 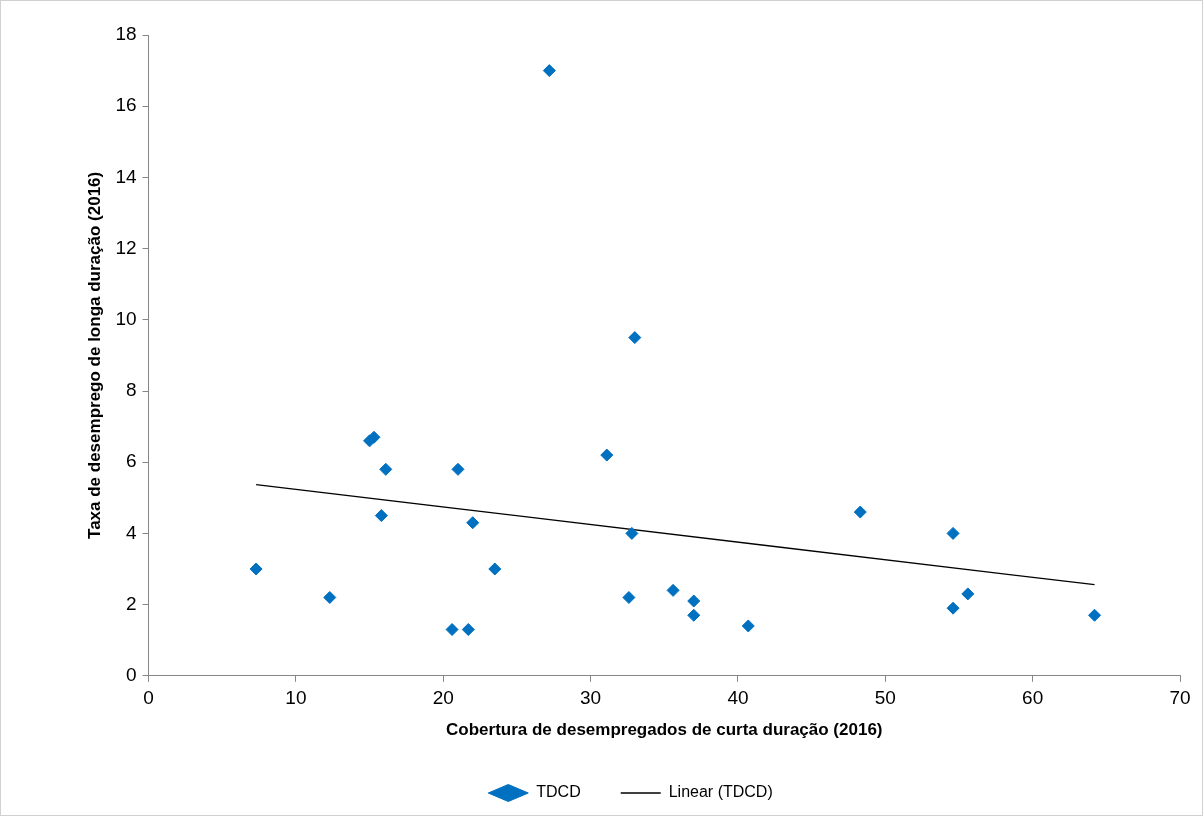 I want to click on x-tick-label: 50, so click(x=885, y=698).